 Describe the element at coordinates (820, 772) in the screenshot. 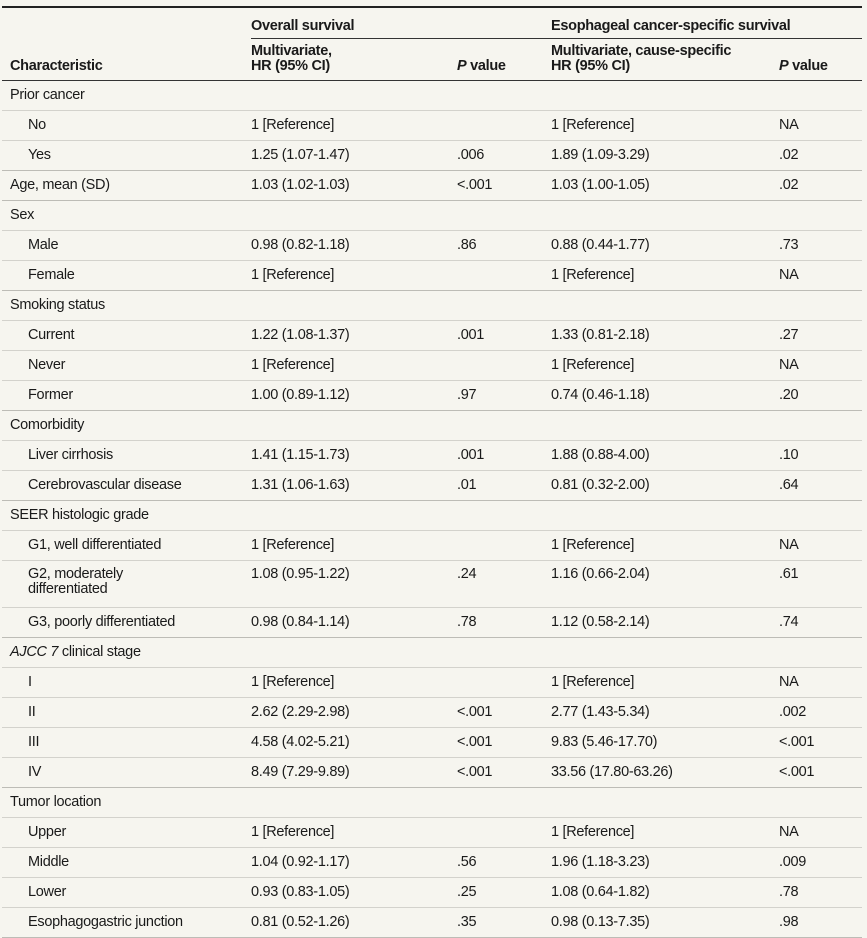

I see `ecss-p-cell: <.001` at that location.